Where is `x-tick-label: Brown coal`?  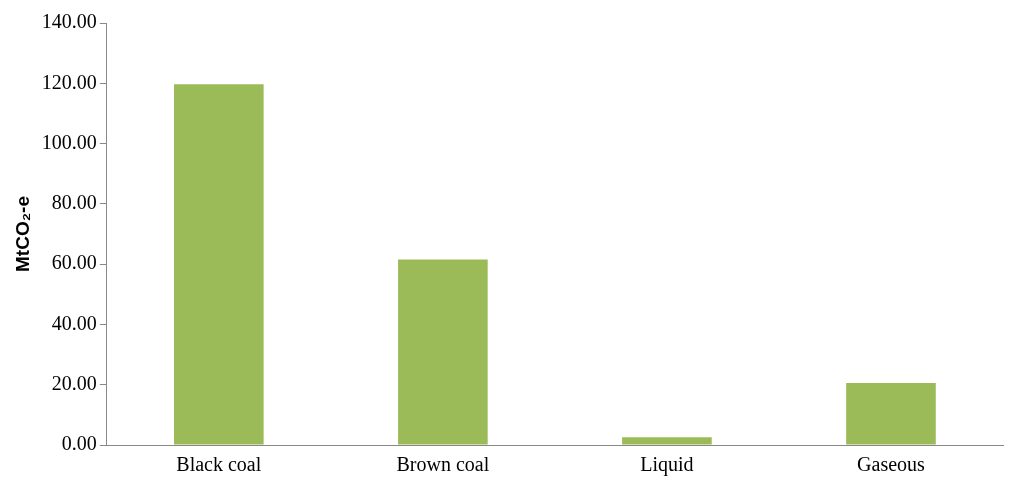 x-tick-label: Brown coal is located at coordinates (443, 464).